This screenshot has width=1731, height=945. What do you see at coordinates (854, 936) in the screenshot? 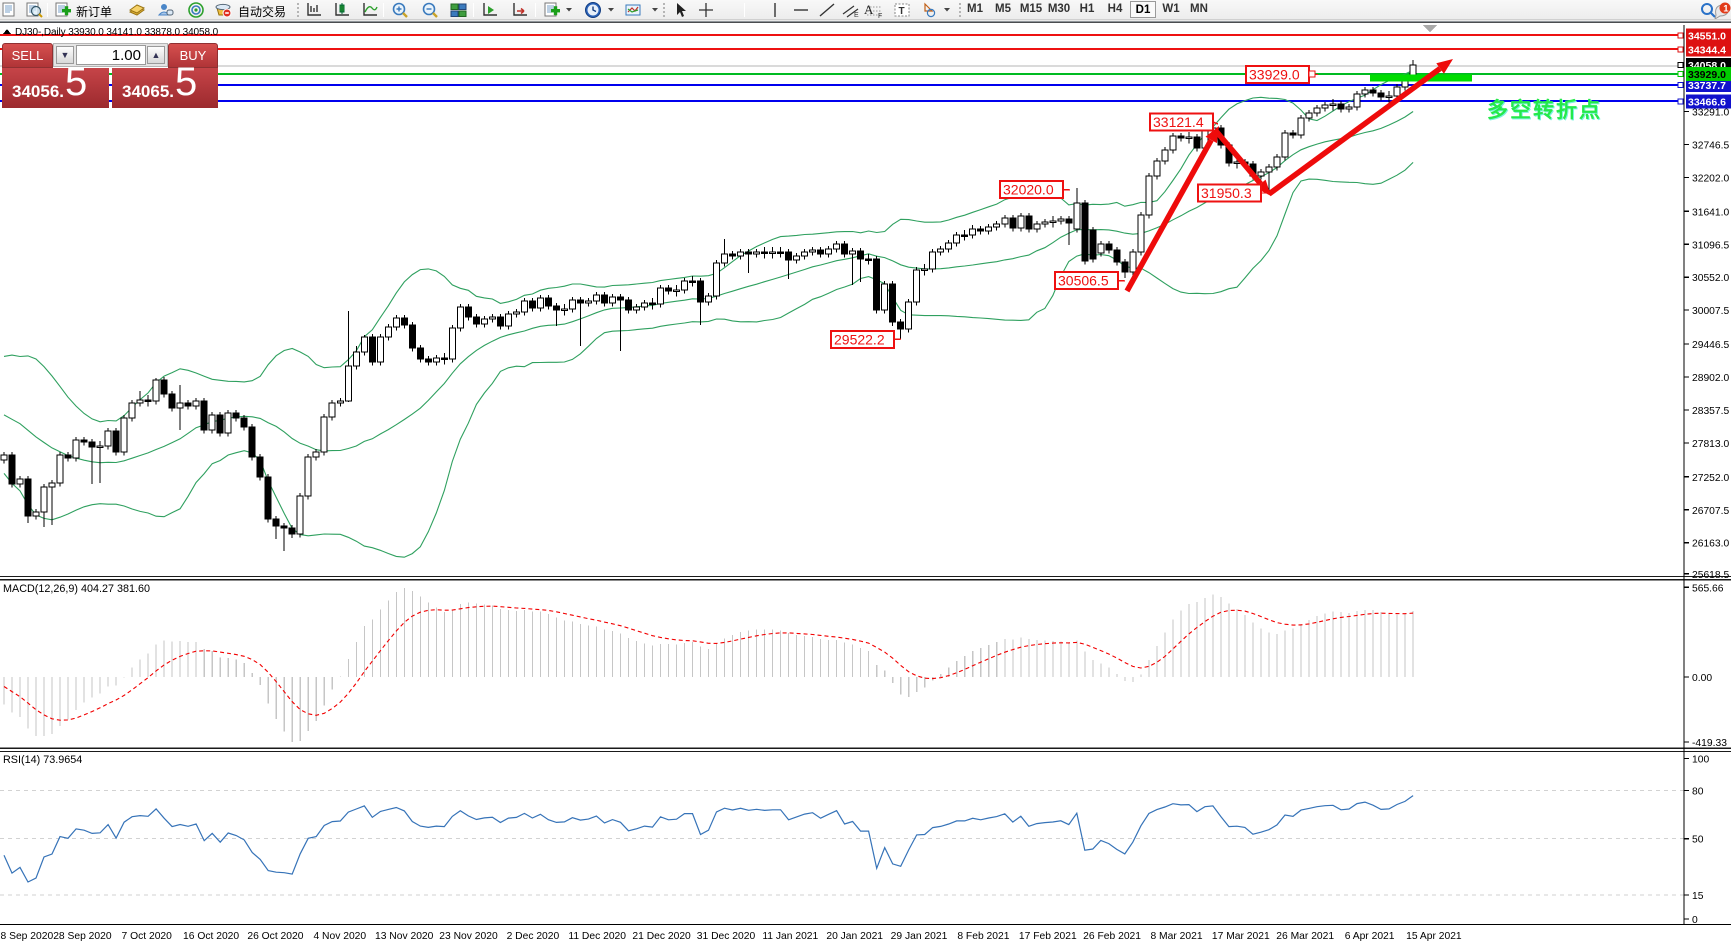
I see `svg-text: 20 Jan 2021` at bounding box center [854, 936].